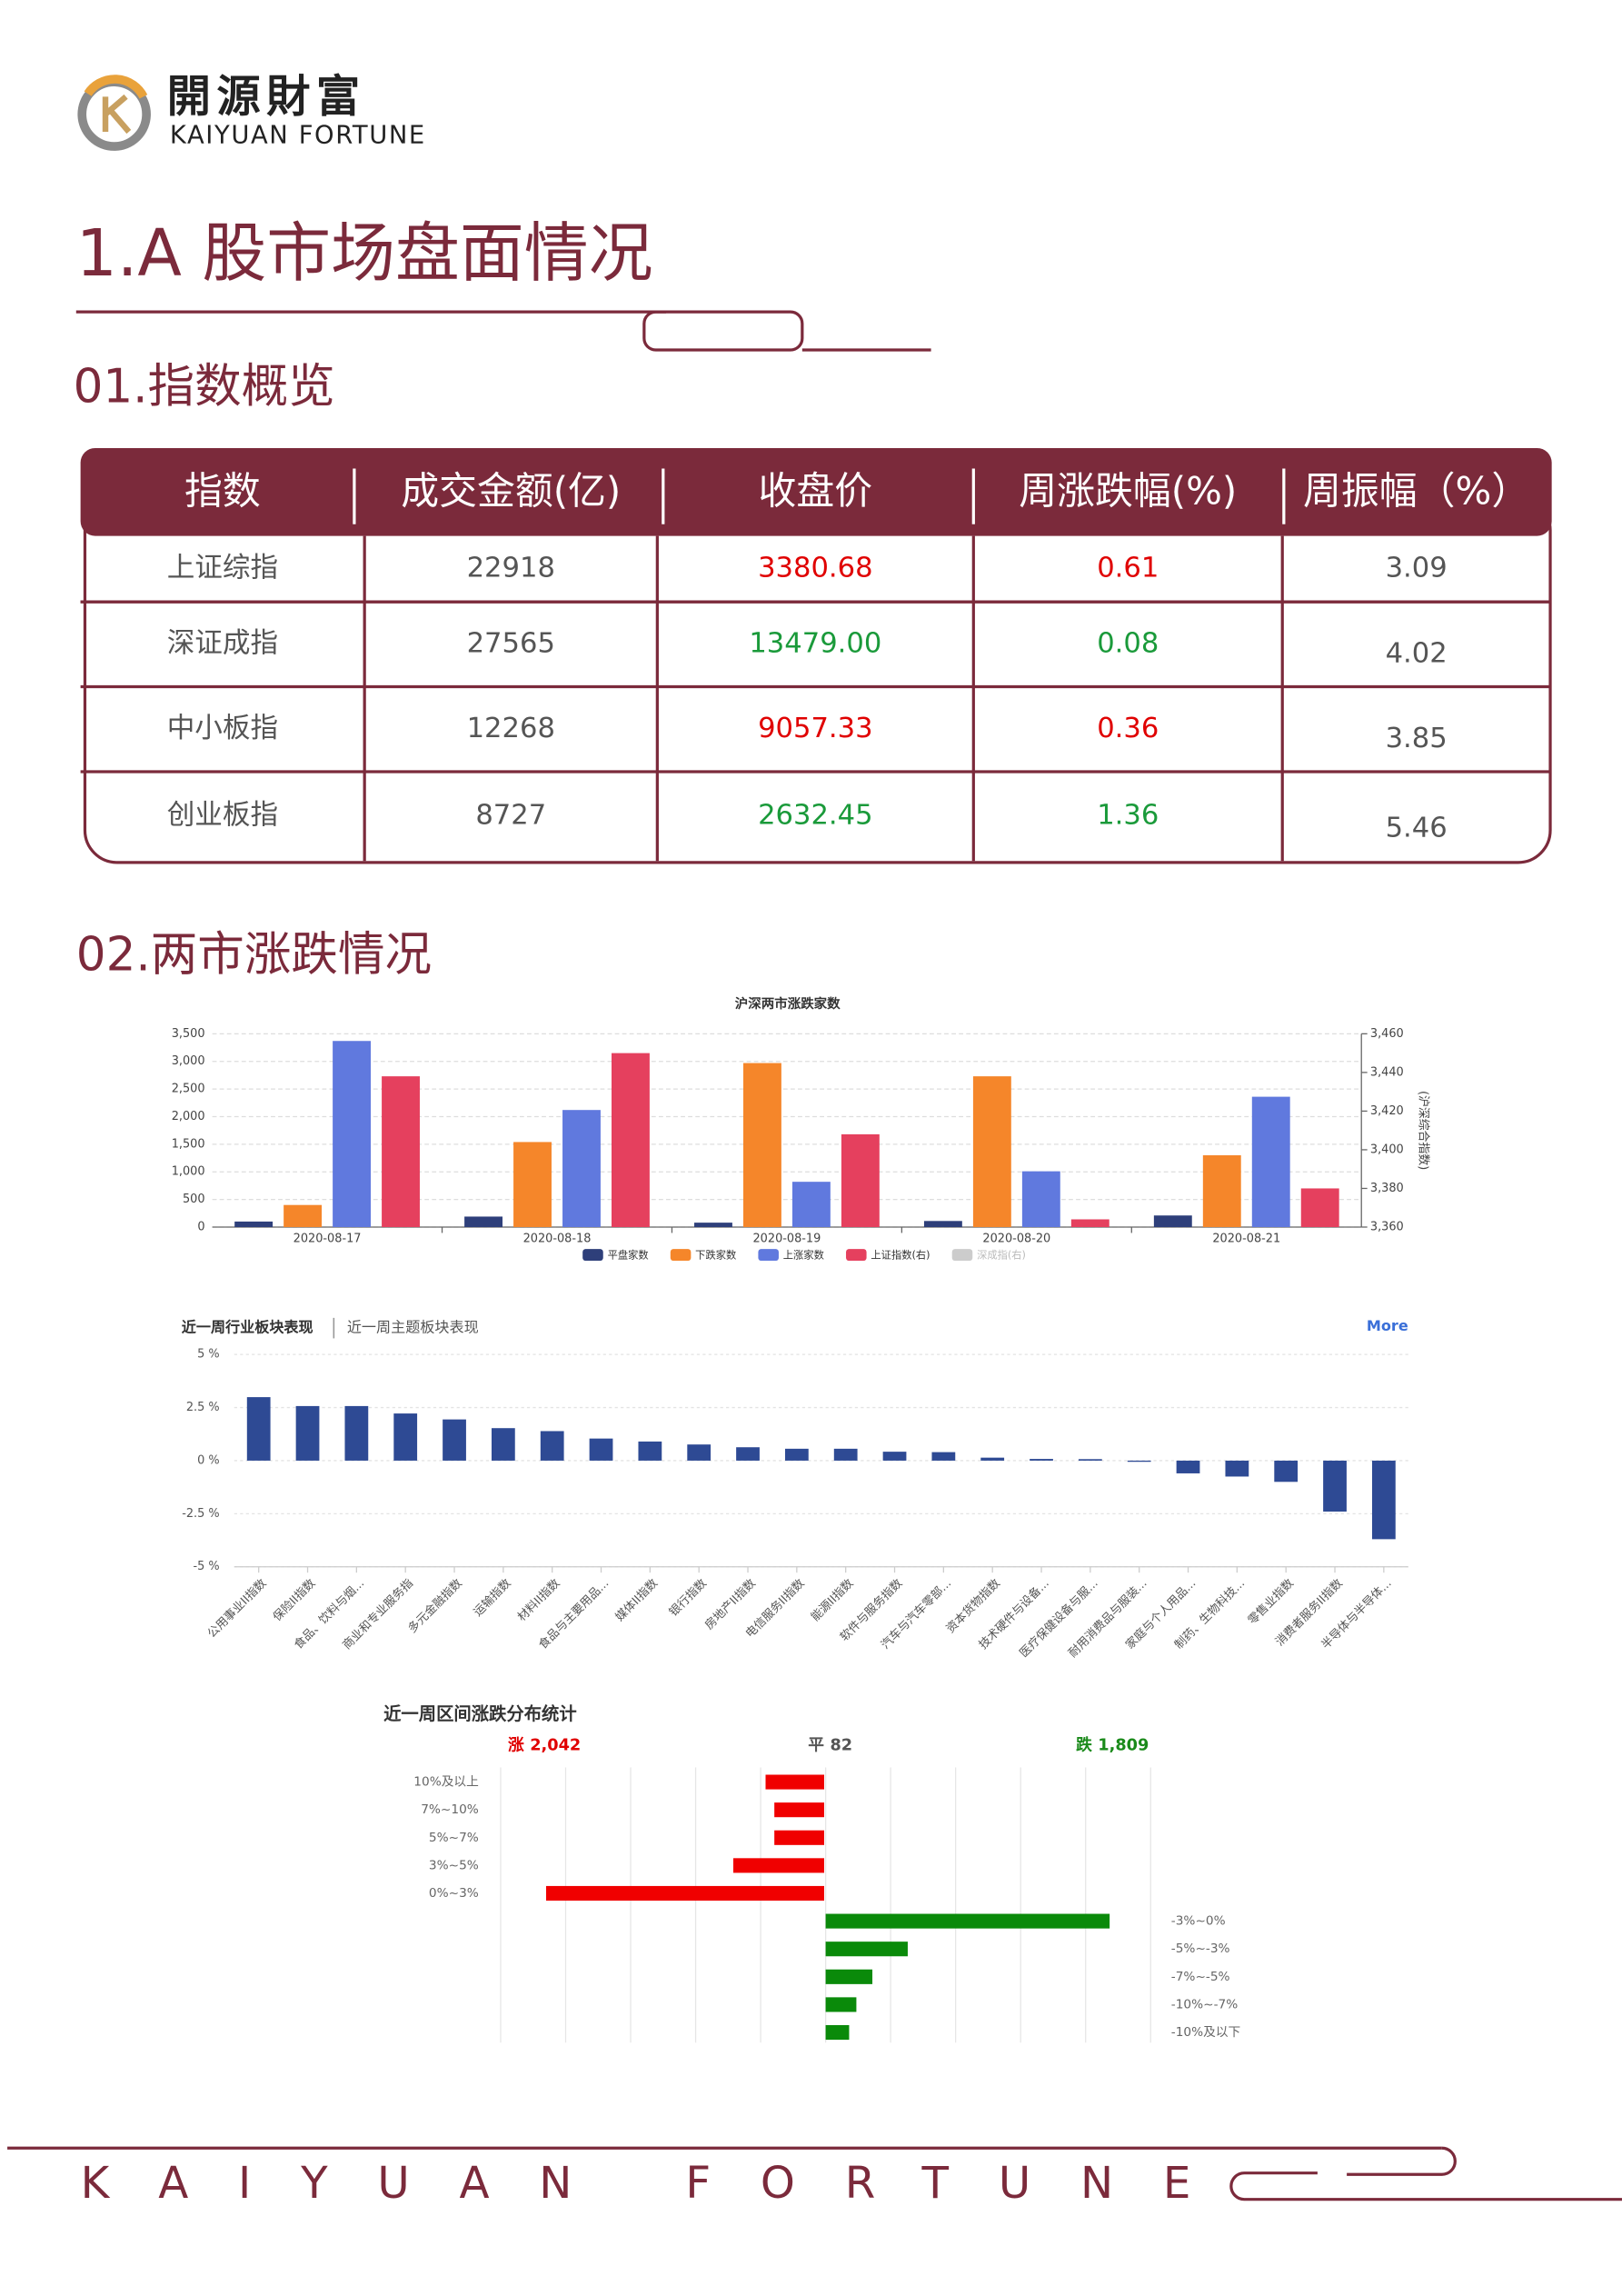 The width and height of the screenshot is (1622, 2296). I want to click on y-tick-label: 2,500, so click(188, 1089).